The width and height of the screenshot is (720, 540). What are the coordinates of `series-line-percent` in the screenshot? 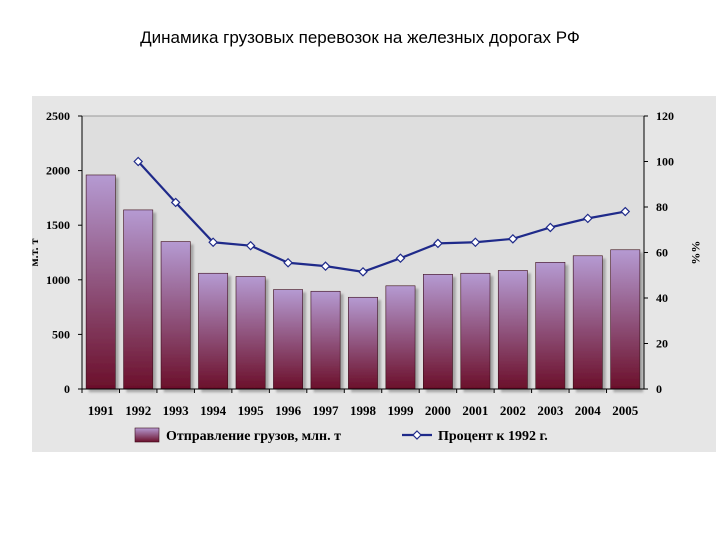 It's located at (381, 216).